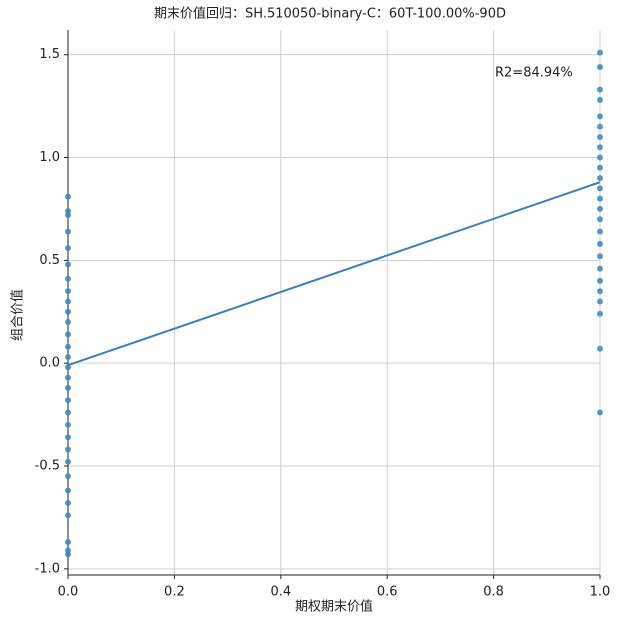 This screenshot has height=621, width=621. I want to click on y-tick-label: -1.0, so click(47, 568).